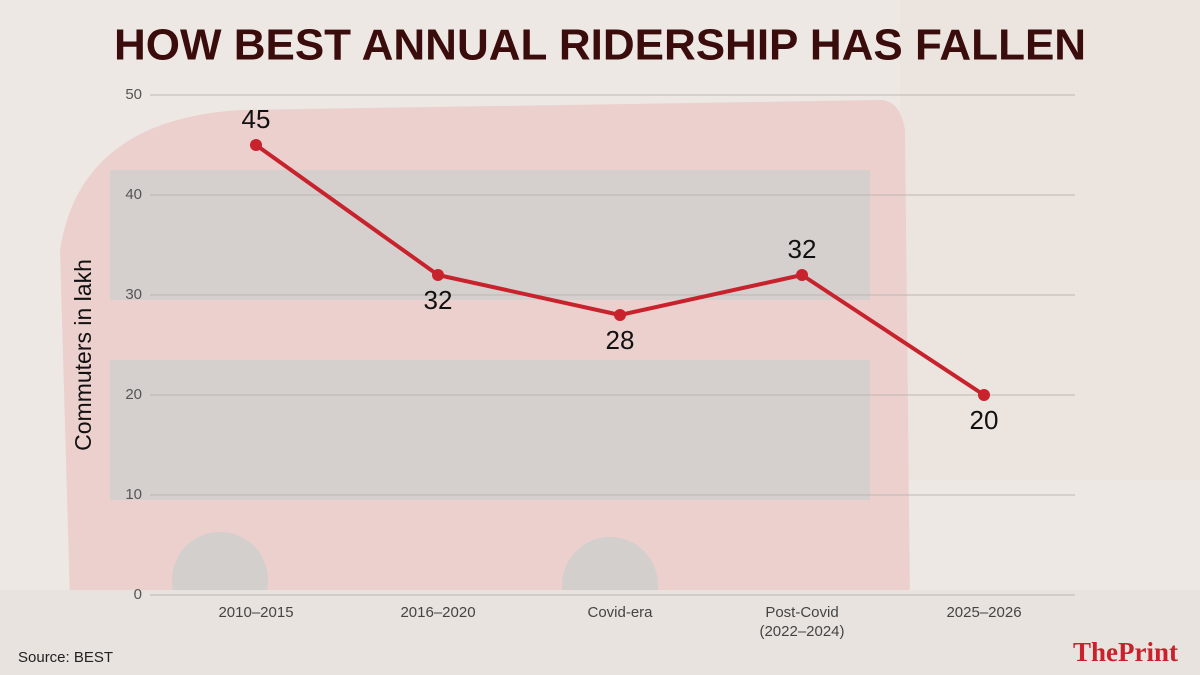 This screenshot has height=675, width=1200. Describe the element at coordinates (984, 420) in the screenshot. I see `value-label: 20` at that location.